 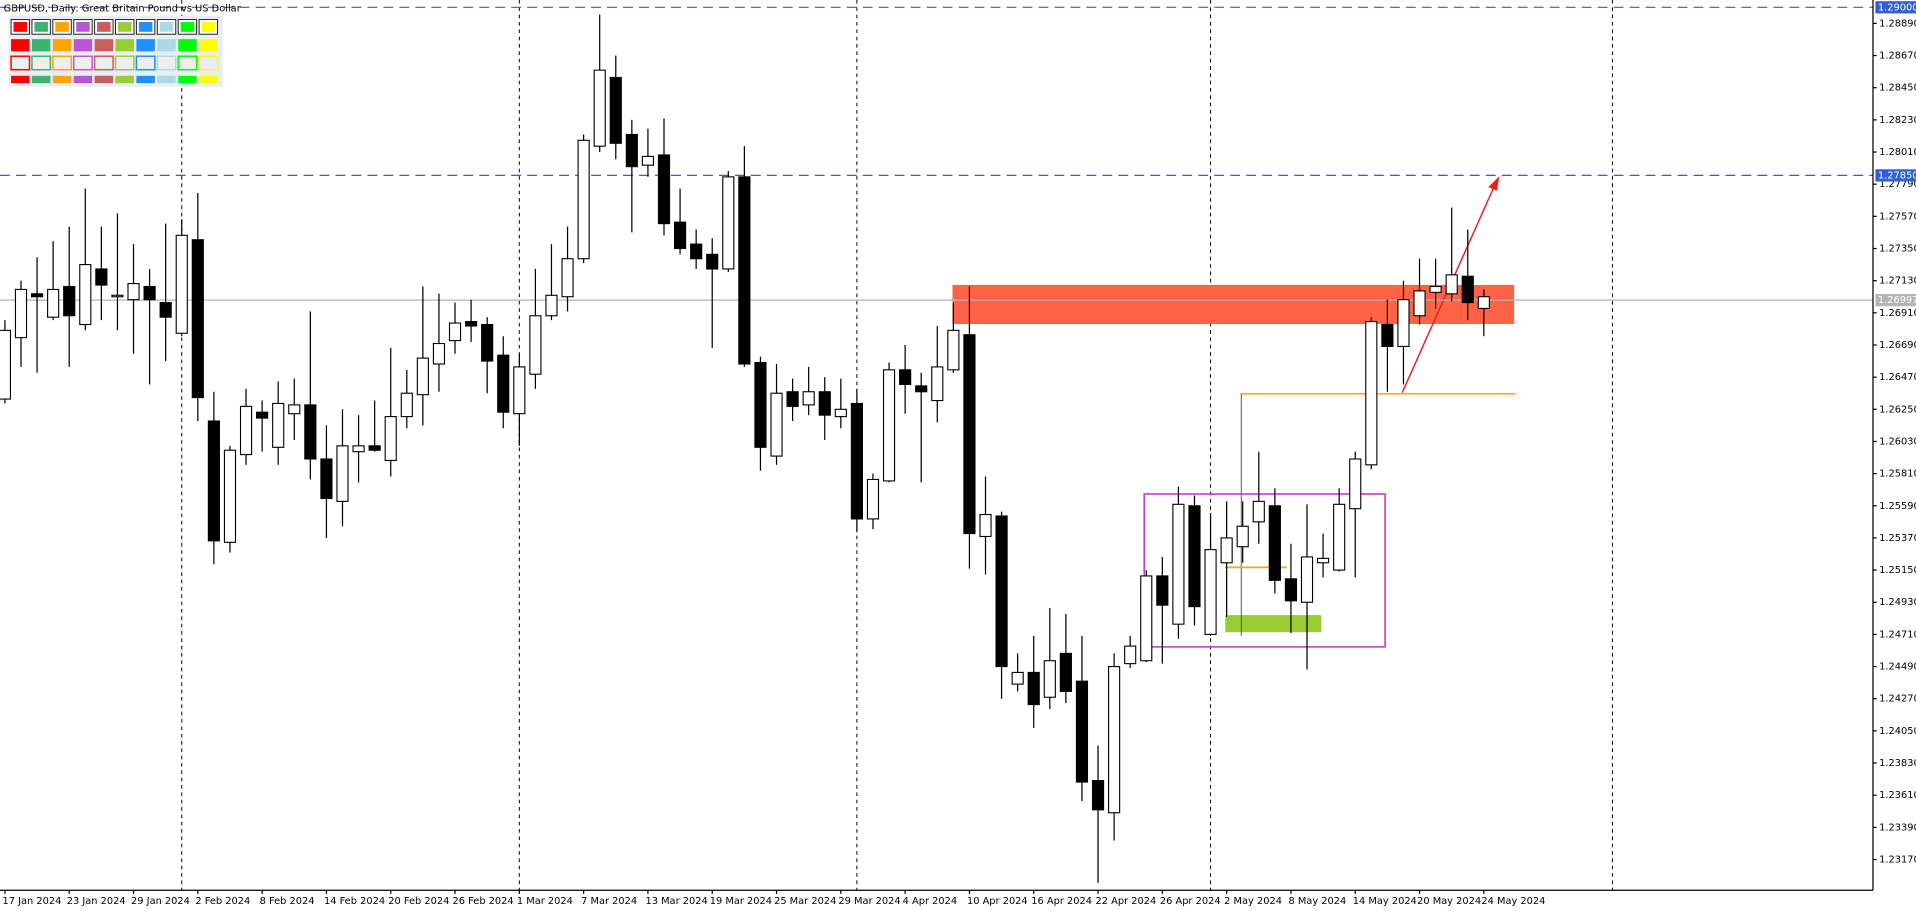 I want to click on y-tick-label: 1.27570, so click(x=1897, y=216).